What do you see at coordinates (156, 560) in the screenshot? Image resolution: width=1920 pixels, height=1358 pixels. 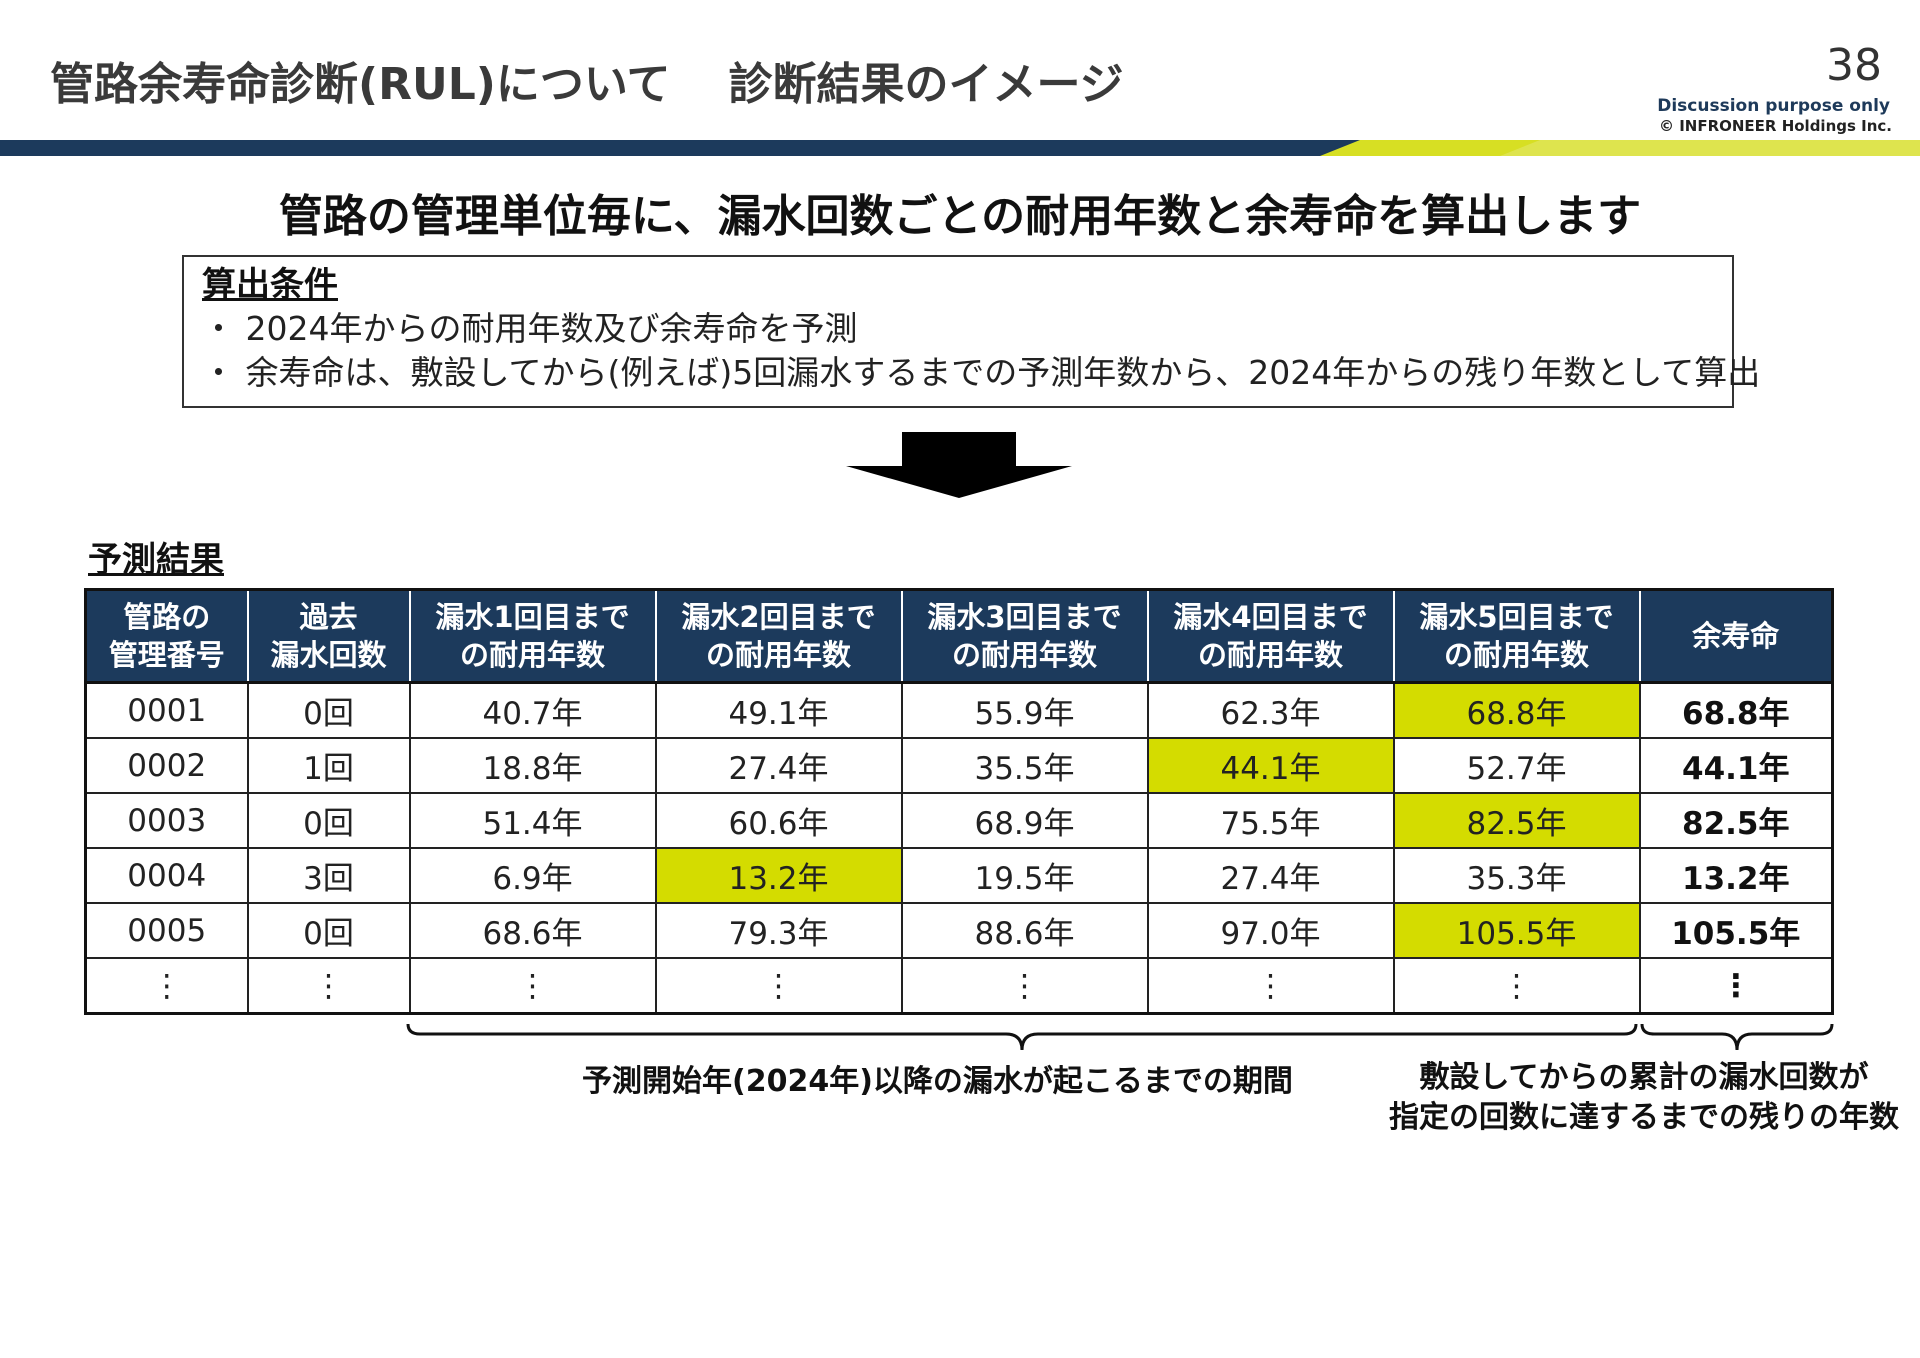 I see `results-title: 予測結果` at bounding box center [156, 560].